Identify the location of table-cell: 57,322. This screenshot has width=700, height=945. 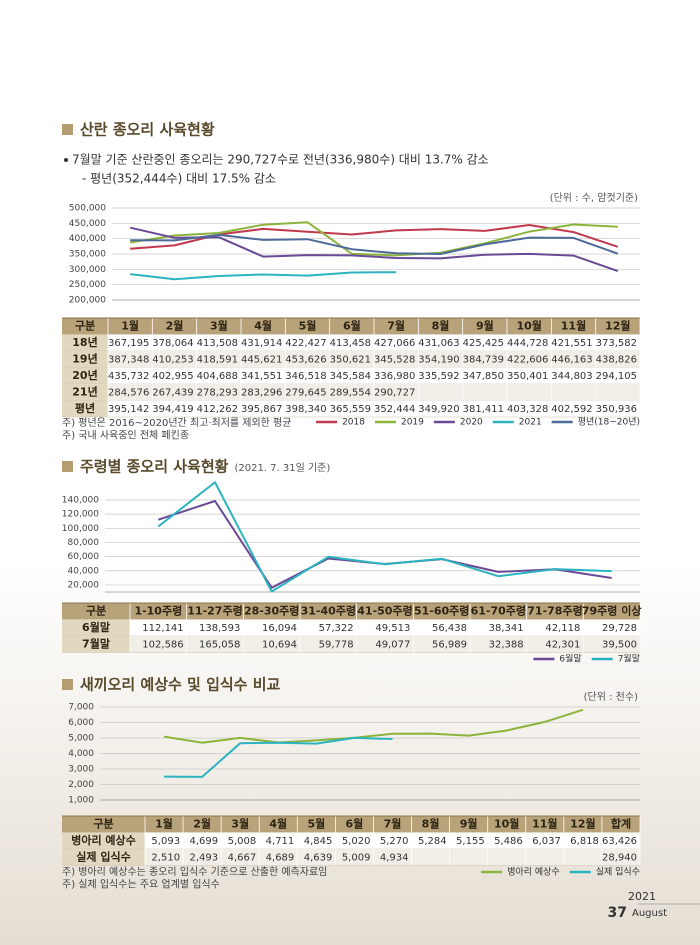
(336, 628).